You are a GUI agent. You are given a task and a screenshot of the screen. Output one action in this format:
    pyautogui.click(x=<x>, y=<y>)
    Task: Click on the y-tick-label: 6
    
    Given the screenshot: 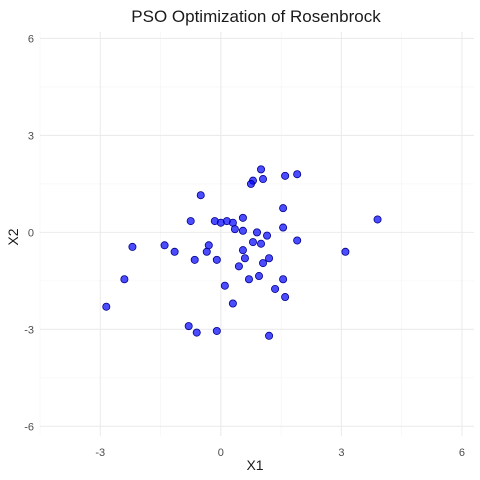 What is the action you would take?
    pyautogui.click(x=31, y=39)
    